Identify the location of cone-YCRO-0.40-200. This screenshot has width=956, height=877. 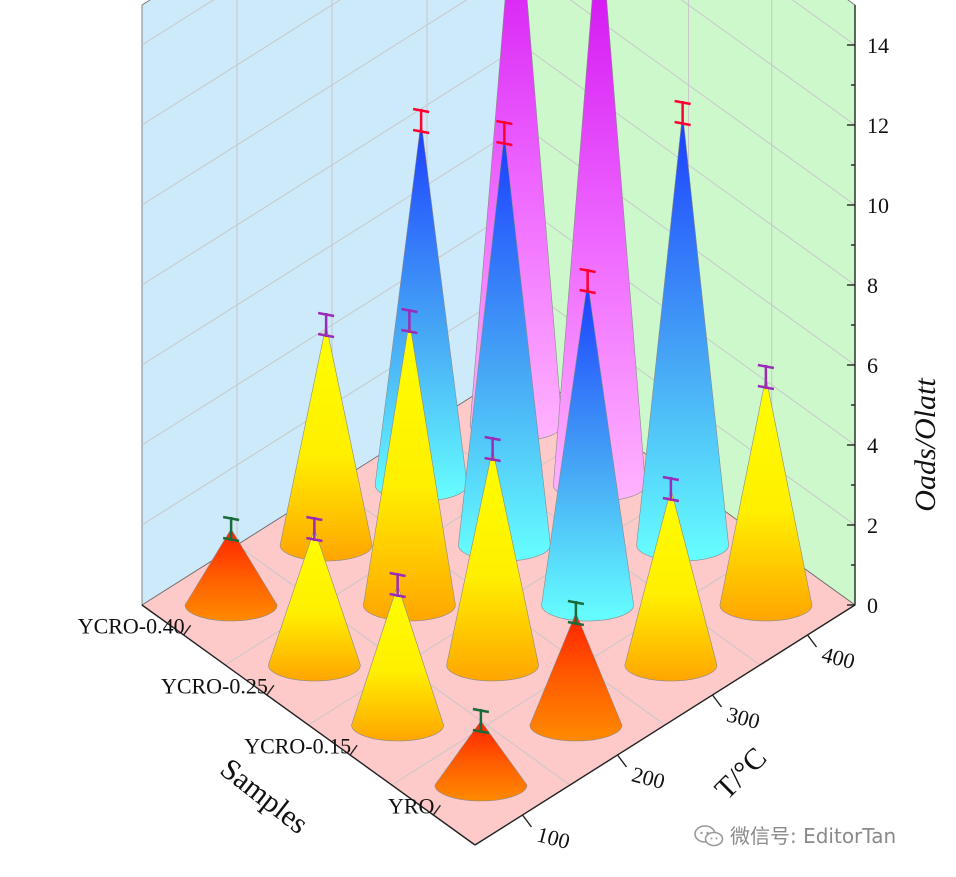
(326, 436).